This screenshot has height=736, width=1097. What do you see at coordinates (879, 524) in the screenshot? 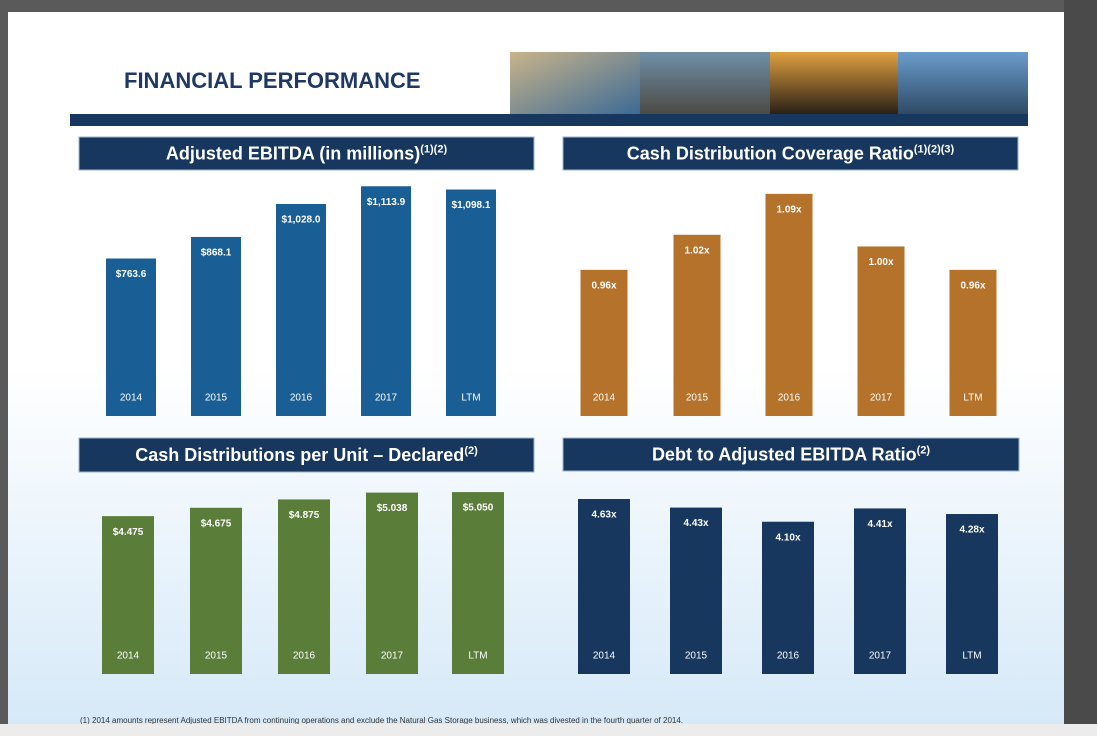
I see `value-label: 4.41x` at bounding box center [879, 524].